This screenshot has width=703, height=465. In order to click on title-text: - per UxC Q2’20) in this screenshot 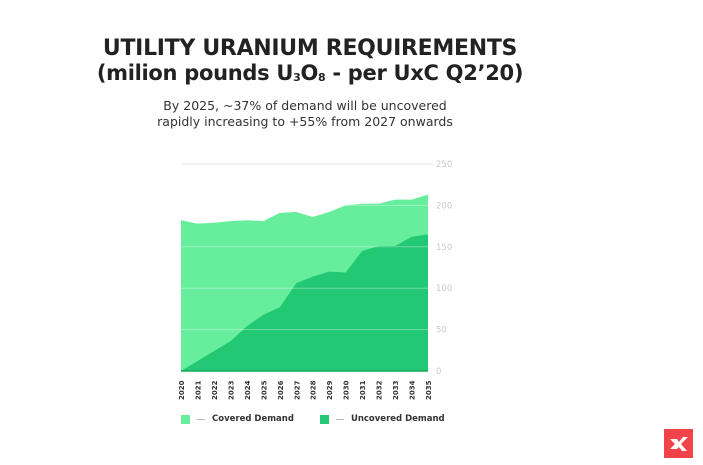, I will do `click(424, 73)`.